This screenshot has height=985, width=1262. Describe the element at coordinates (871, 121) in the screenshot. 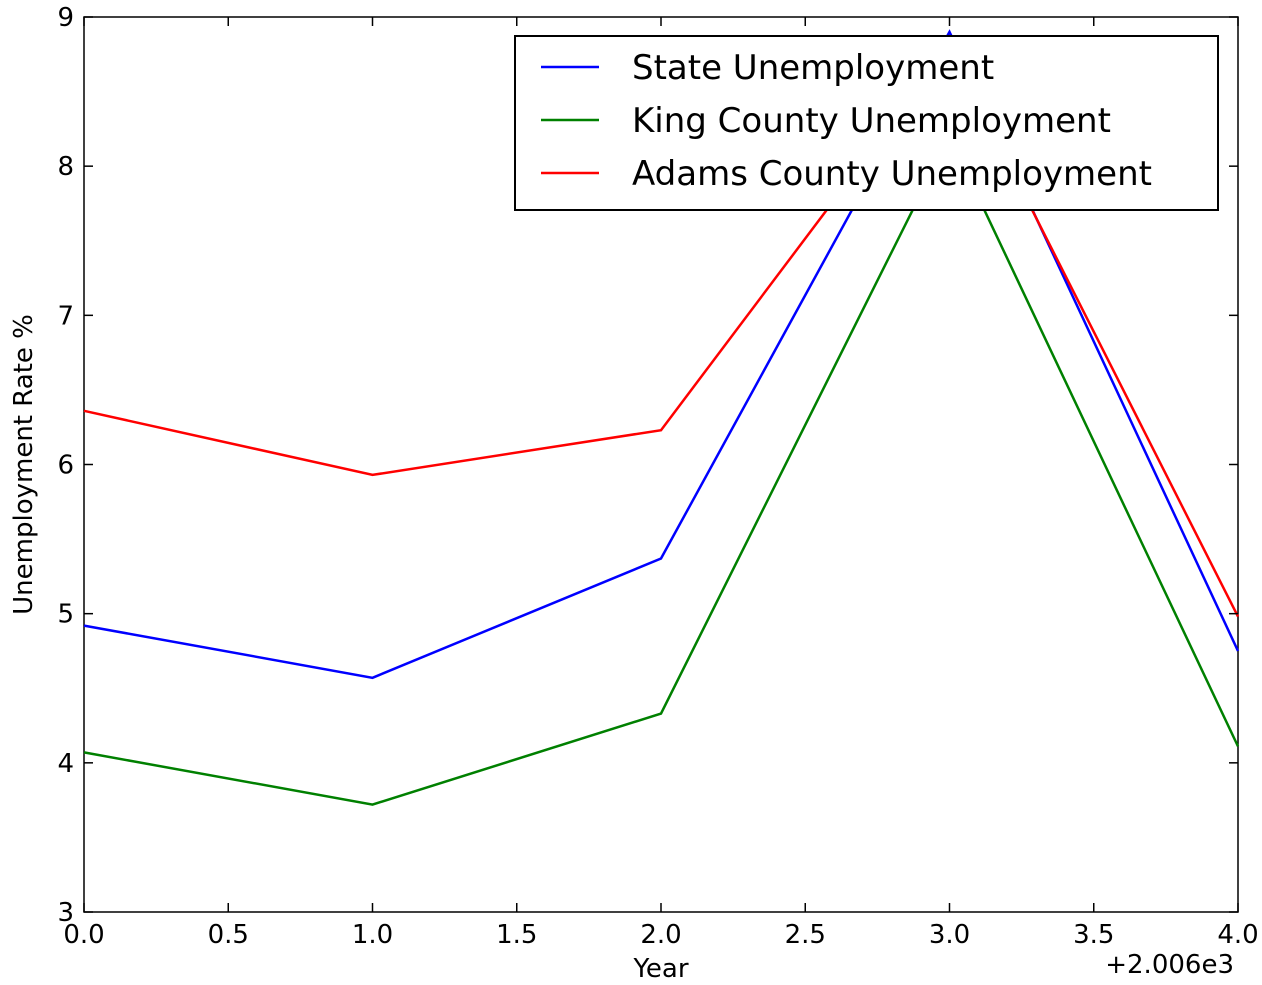

I see `legend-entry-label: King County Unemployment` at that location.